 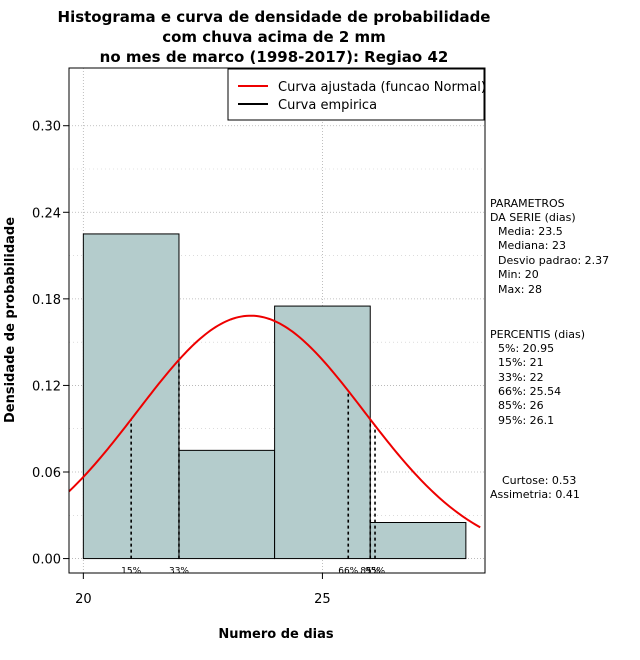 What do you see at coordinates (526, 348) in the screenshot?
I see `stats-p5: 5%: 20.95` at bounding box center [526, 348].